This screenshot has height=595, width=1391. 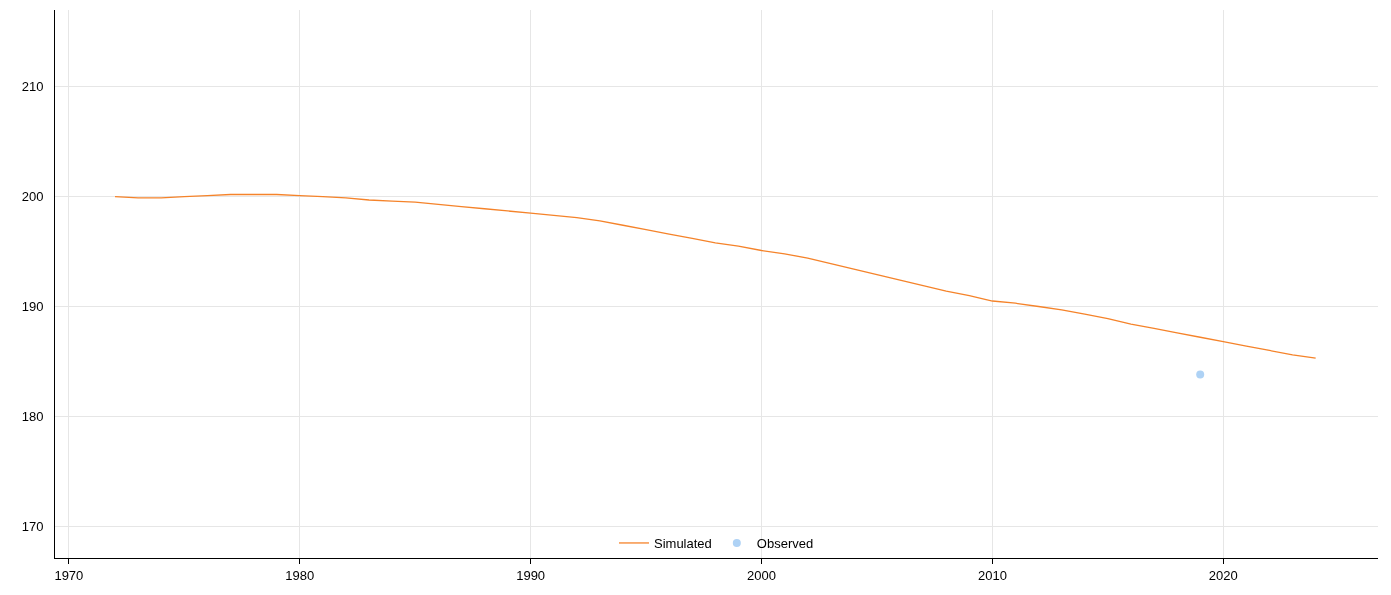 What do you see at coordinates (32, 307) in the screenshot?
I see `y-tick-label: 190` at bounding box center [32, 307].